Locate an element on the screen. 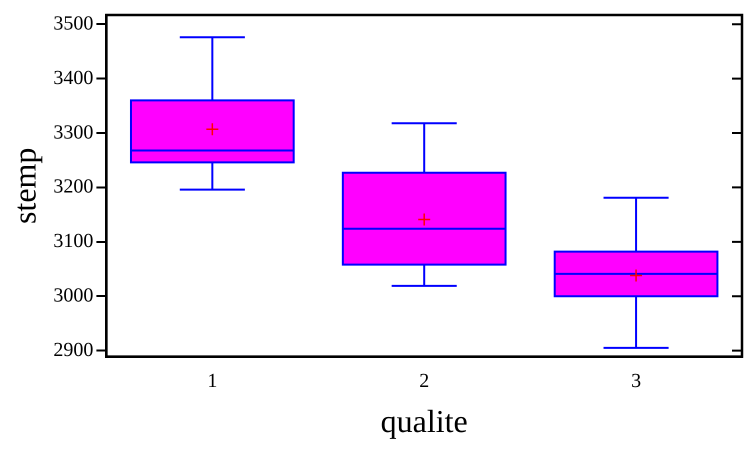 Image resolution: width=744 pixels, height=453 pixels. y-tick-label: 3300 is located at coordinates (73, 132).